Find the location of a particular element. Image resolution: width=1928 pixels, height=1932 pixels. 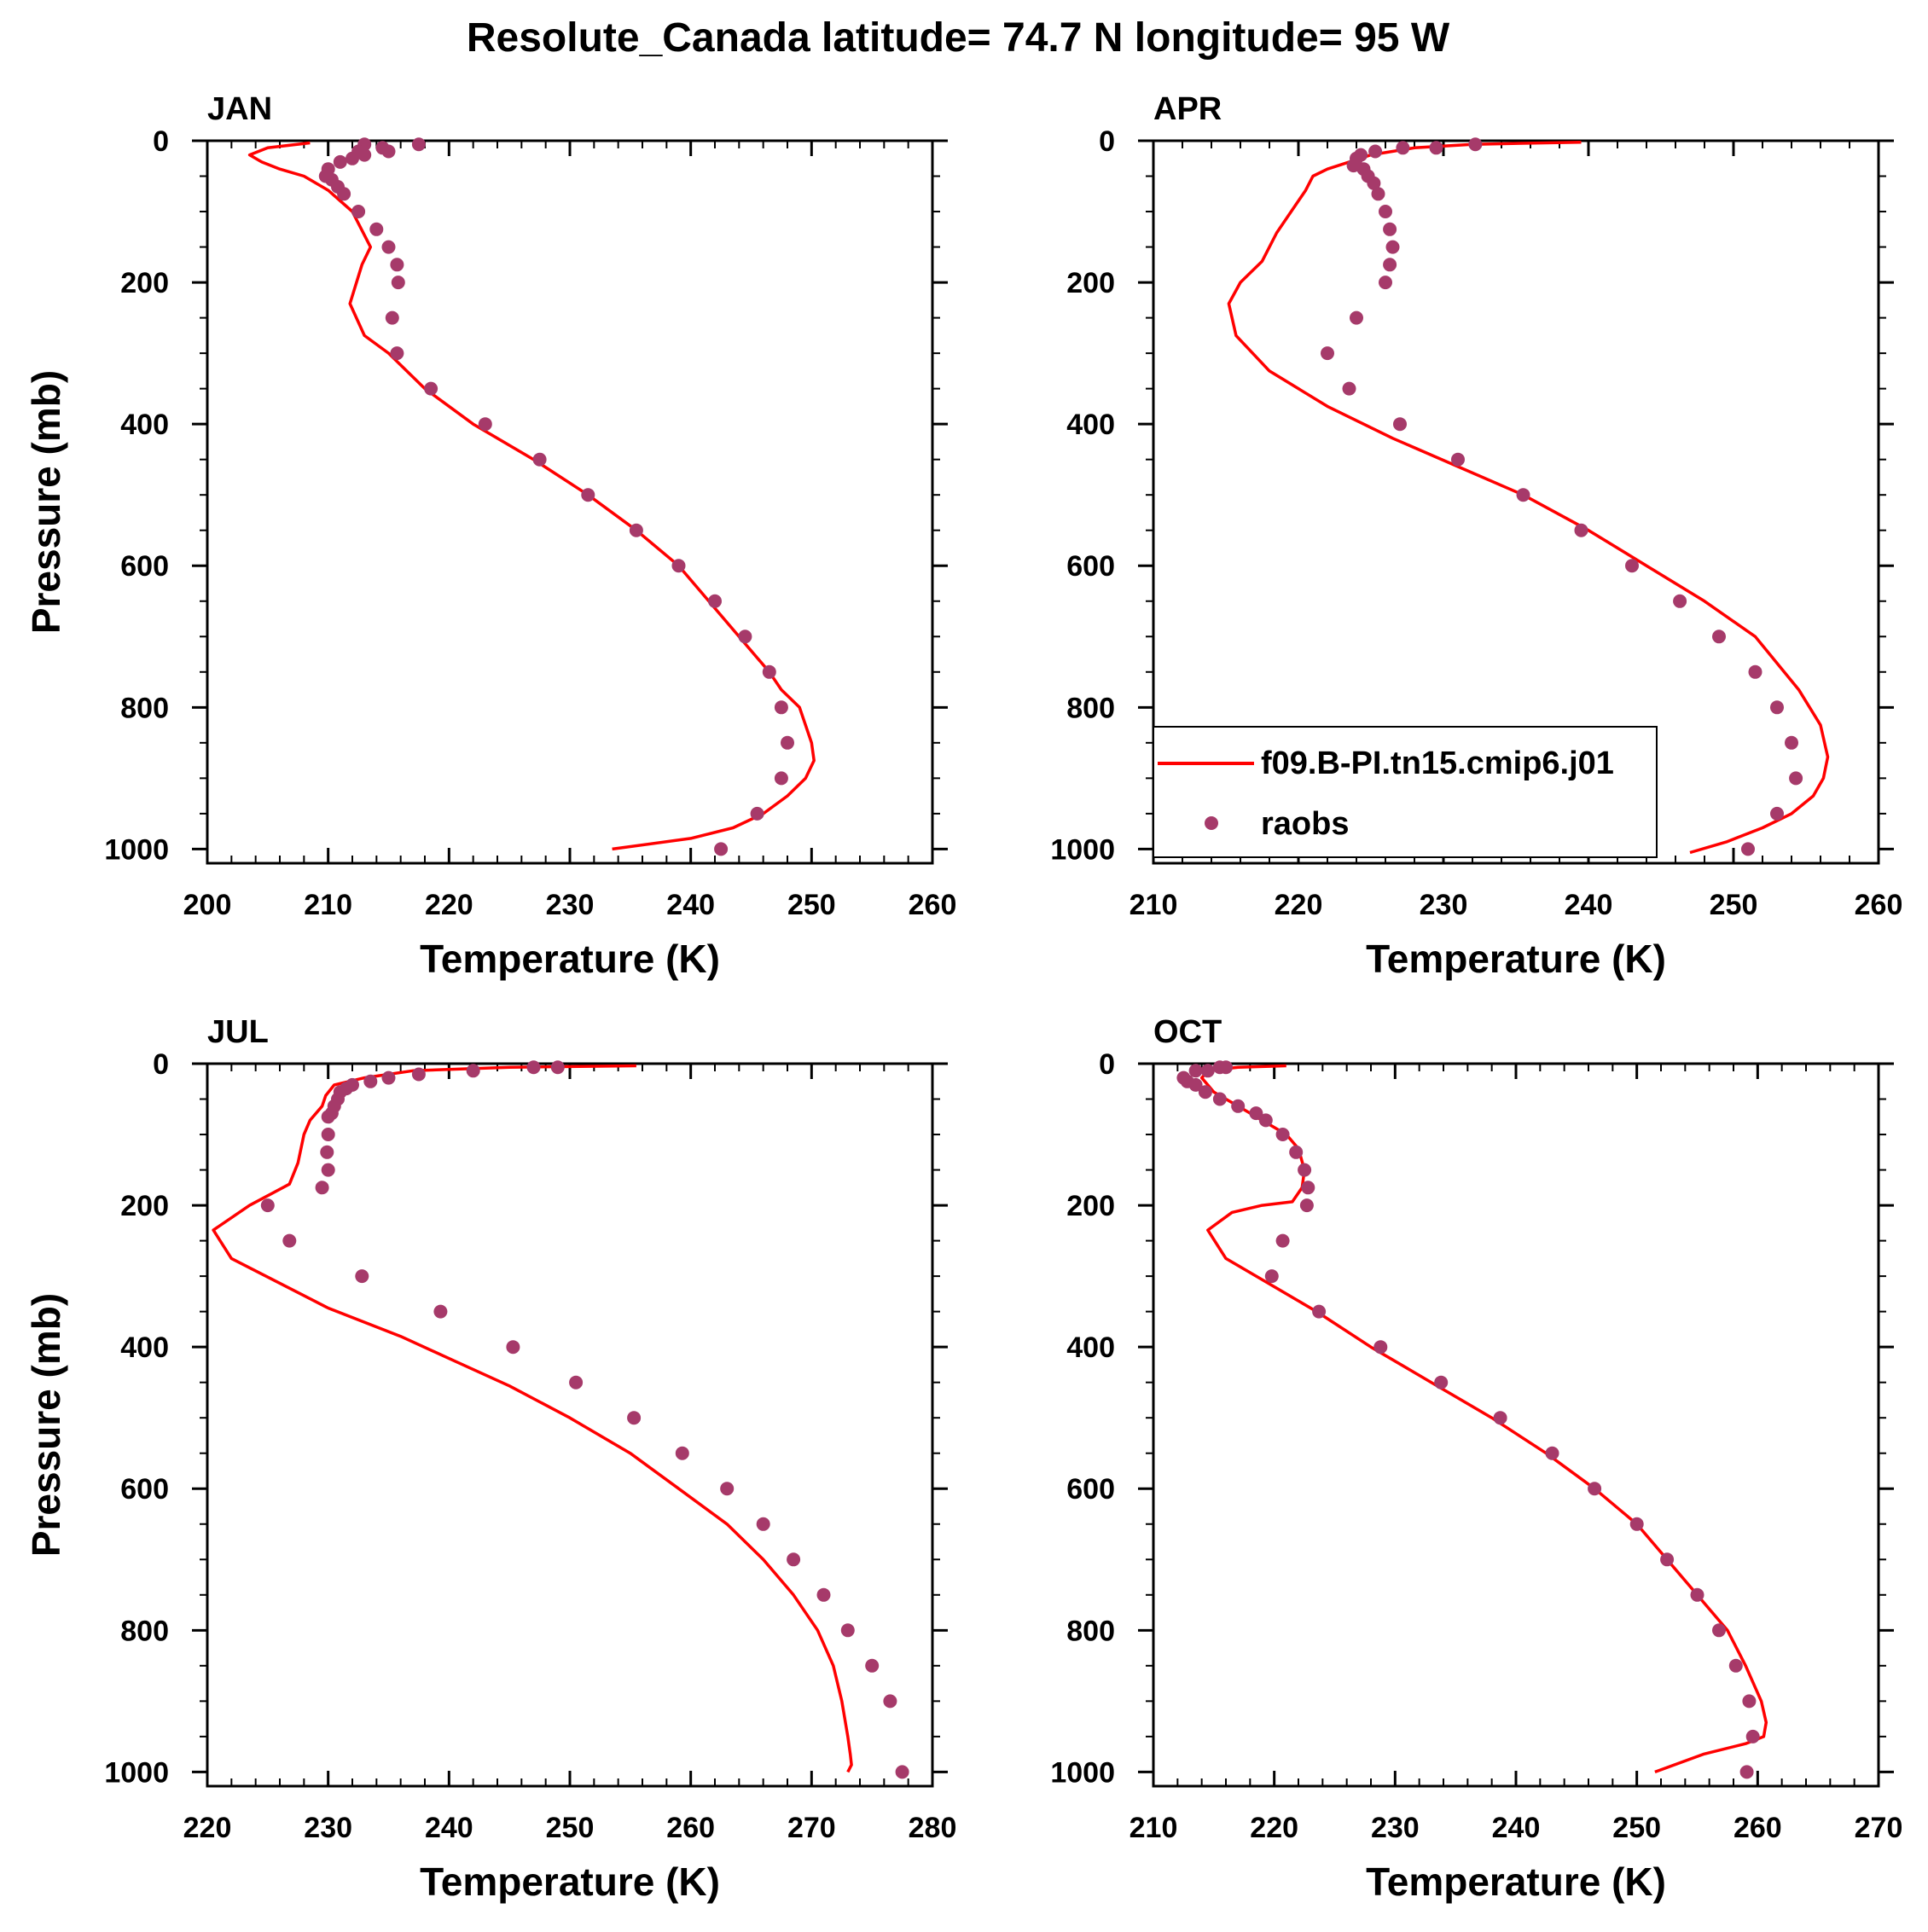

legend-raobs-marker-swatch is located at coordinates (1212, 823).